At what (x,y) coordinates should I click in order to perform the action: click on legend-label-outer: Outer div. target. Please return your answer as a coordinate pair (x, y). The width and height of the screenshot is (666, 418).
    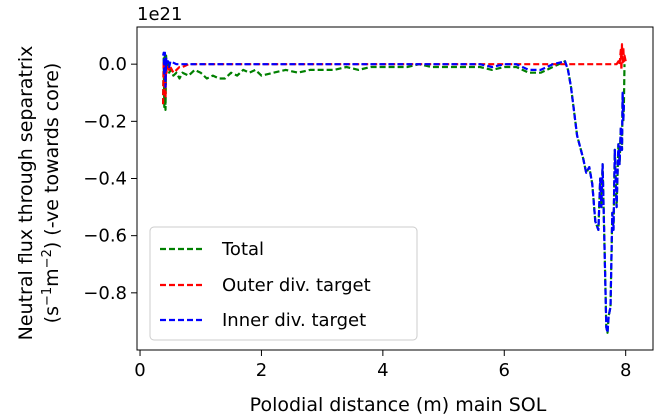
    Looking at the image, I should click on (296, 285).